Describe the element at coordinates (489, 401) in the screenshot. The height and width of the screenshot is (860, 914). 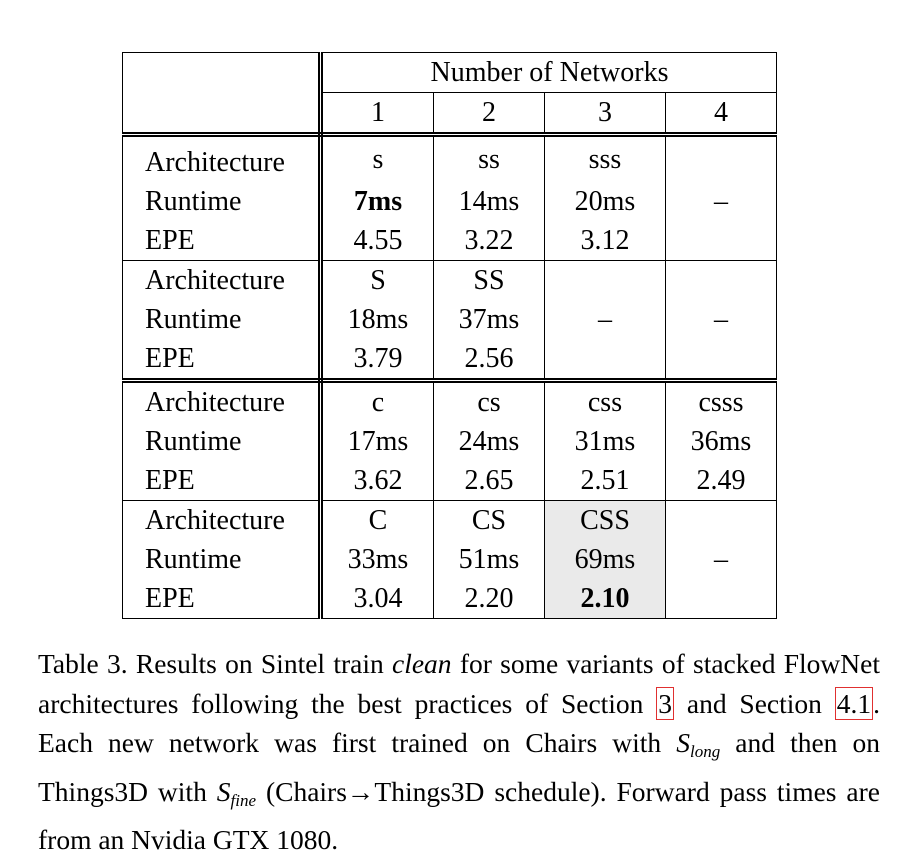
I see `table-cell: cs` at that location.